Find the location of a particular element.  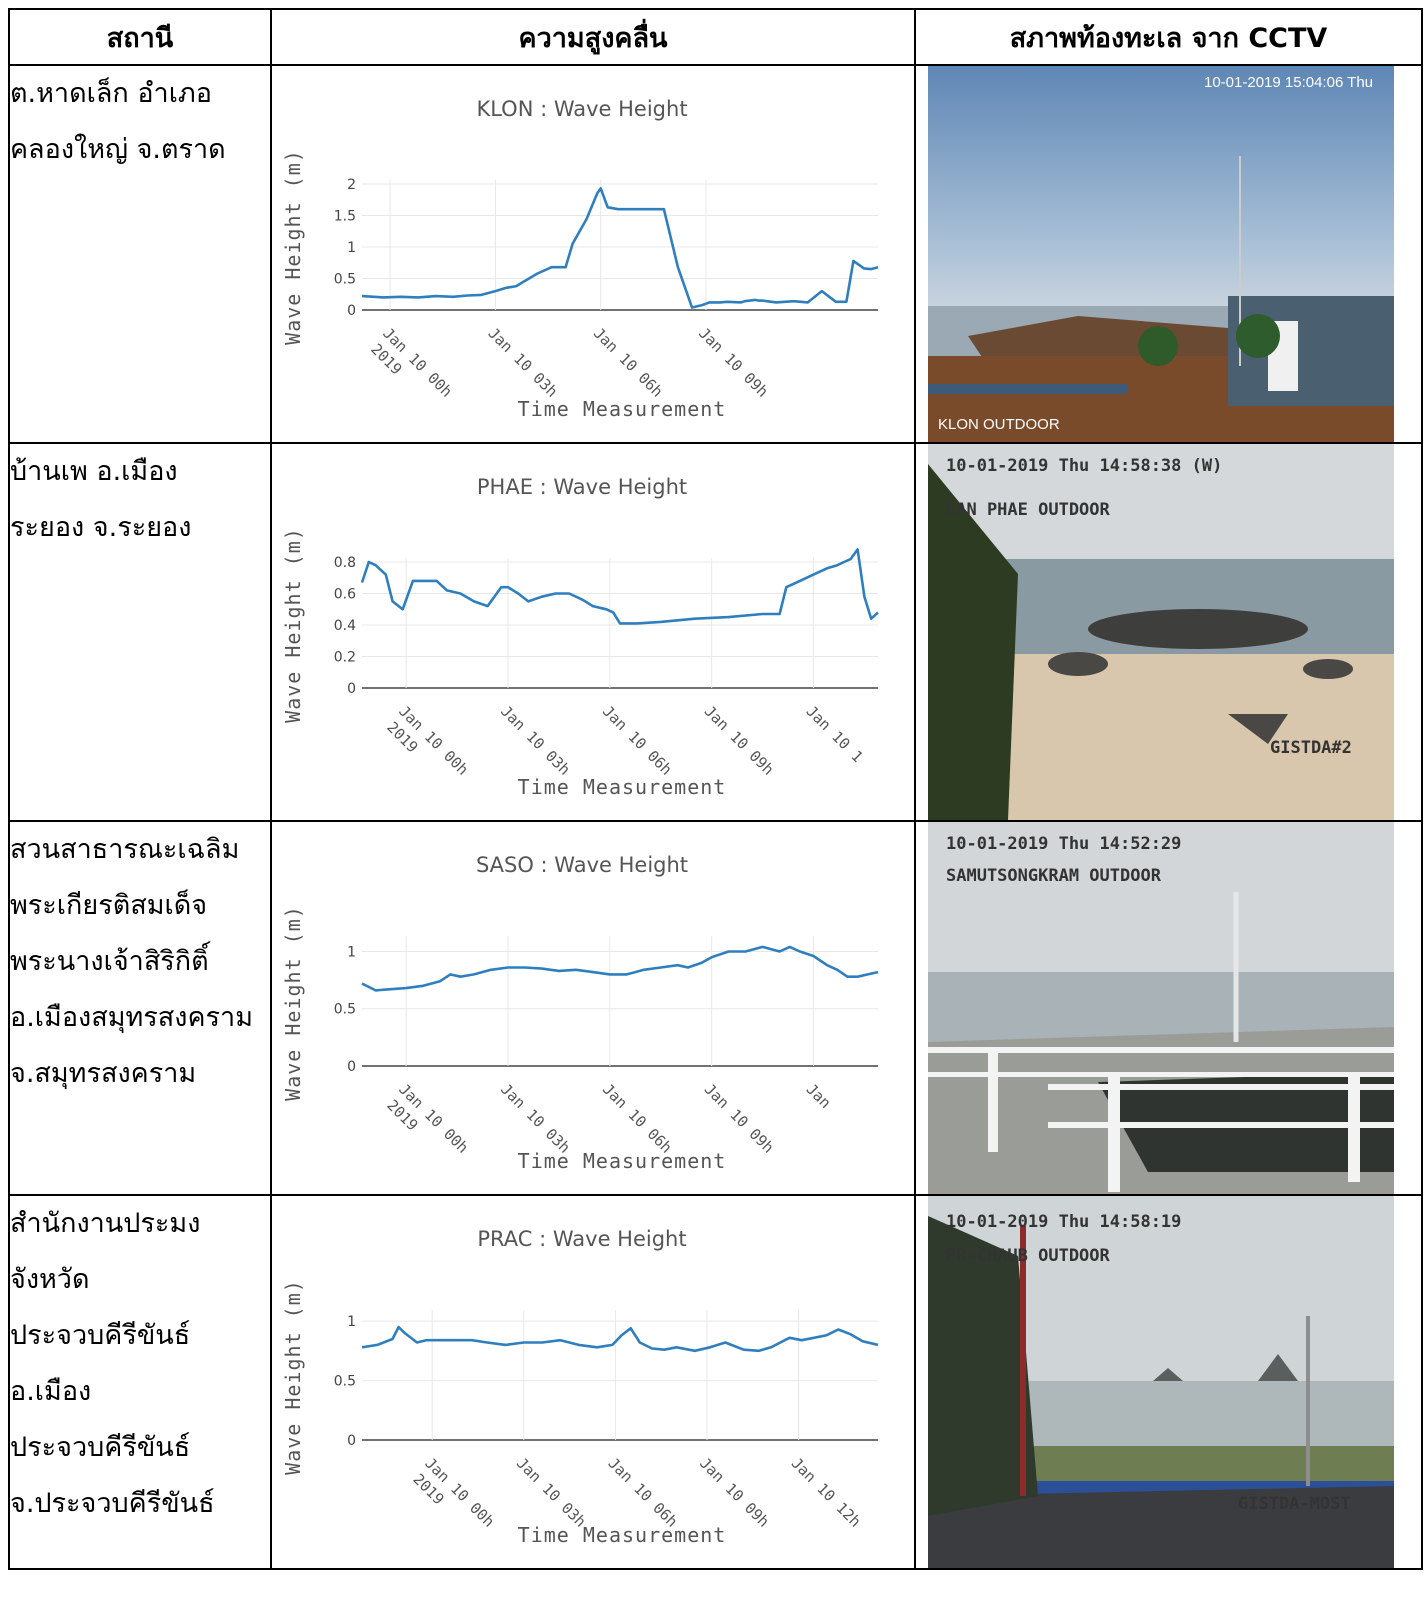

cctv-timestamp: 10-01-2019 15:04:06 Thu is located at coordinates (1289, 82).